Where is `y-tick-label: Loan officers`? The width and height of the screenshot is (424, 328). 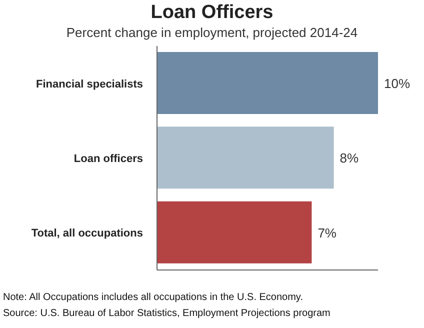
y-tick-label: Loan officers is located at coordinates (108, 159).